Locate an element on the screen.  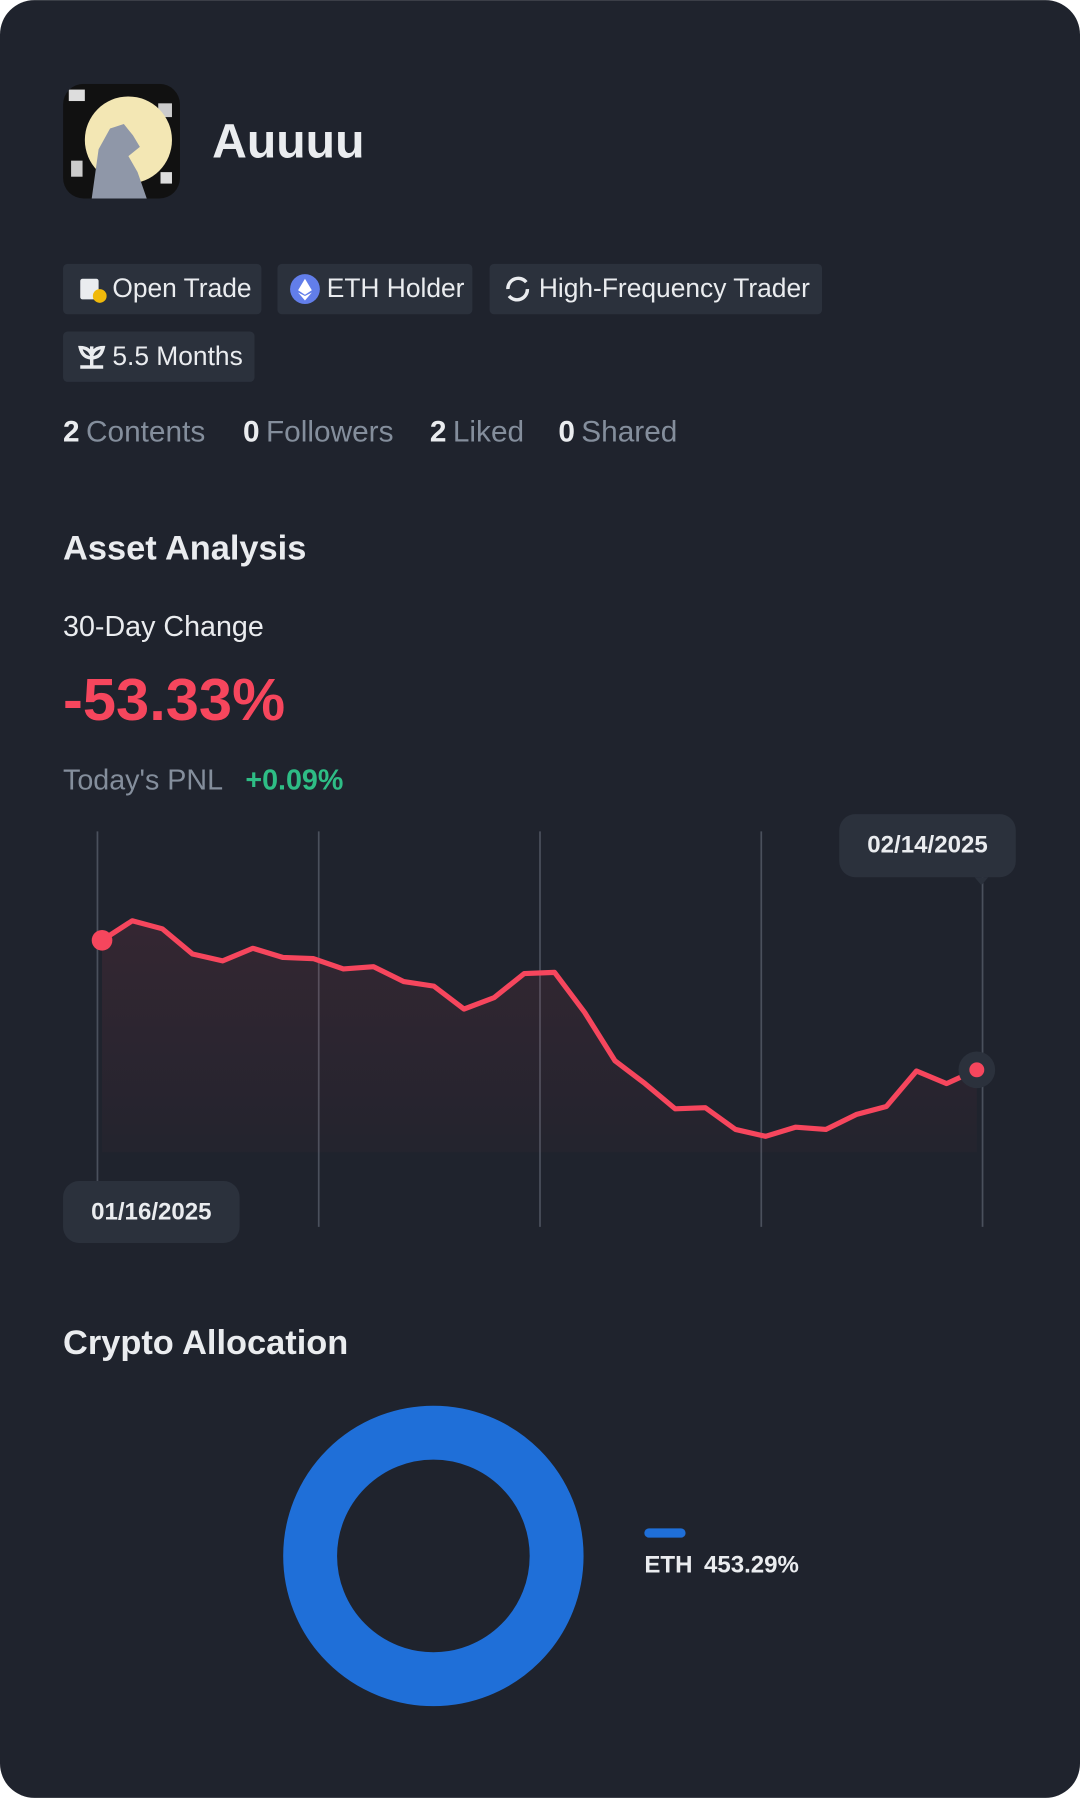
badge: High-Frequency Trader is located at coordinates (656, 289).